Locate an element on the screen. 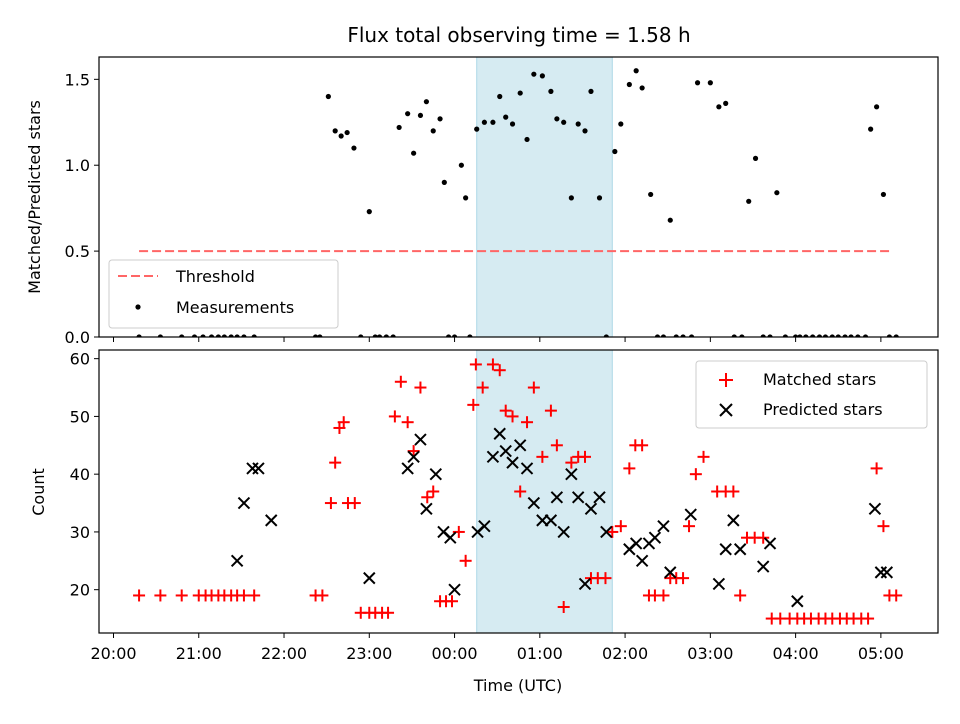  top-y-ticks: 0.0 0.5 1.0 1.5 is located at coordinates (82, 208).